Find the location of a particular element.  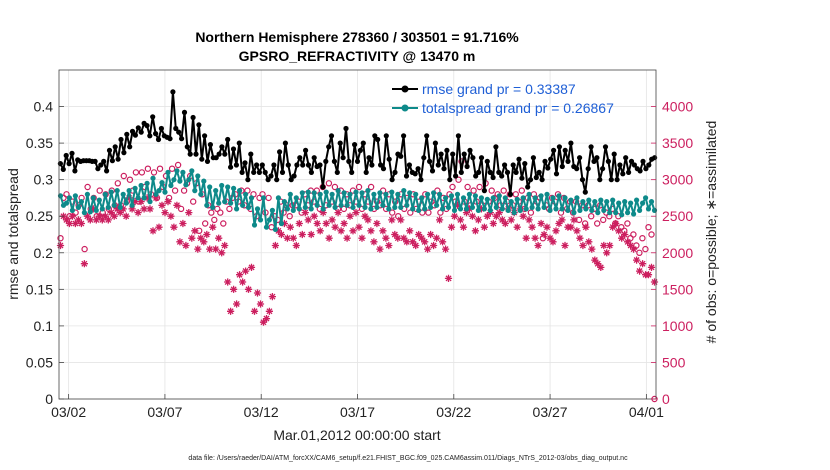

y-axis-label-left: rmse and totalspread is located at coordinates (13, 234).